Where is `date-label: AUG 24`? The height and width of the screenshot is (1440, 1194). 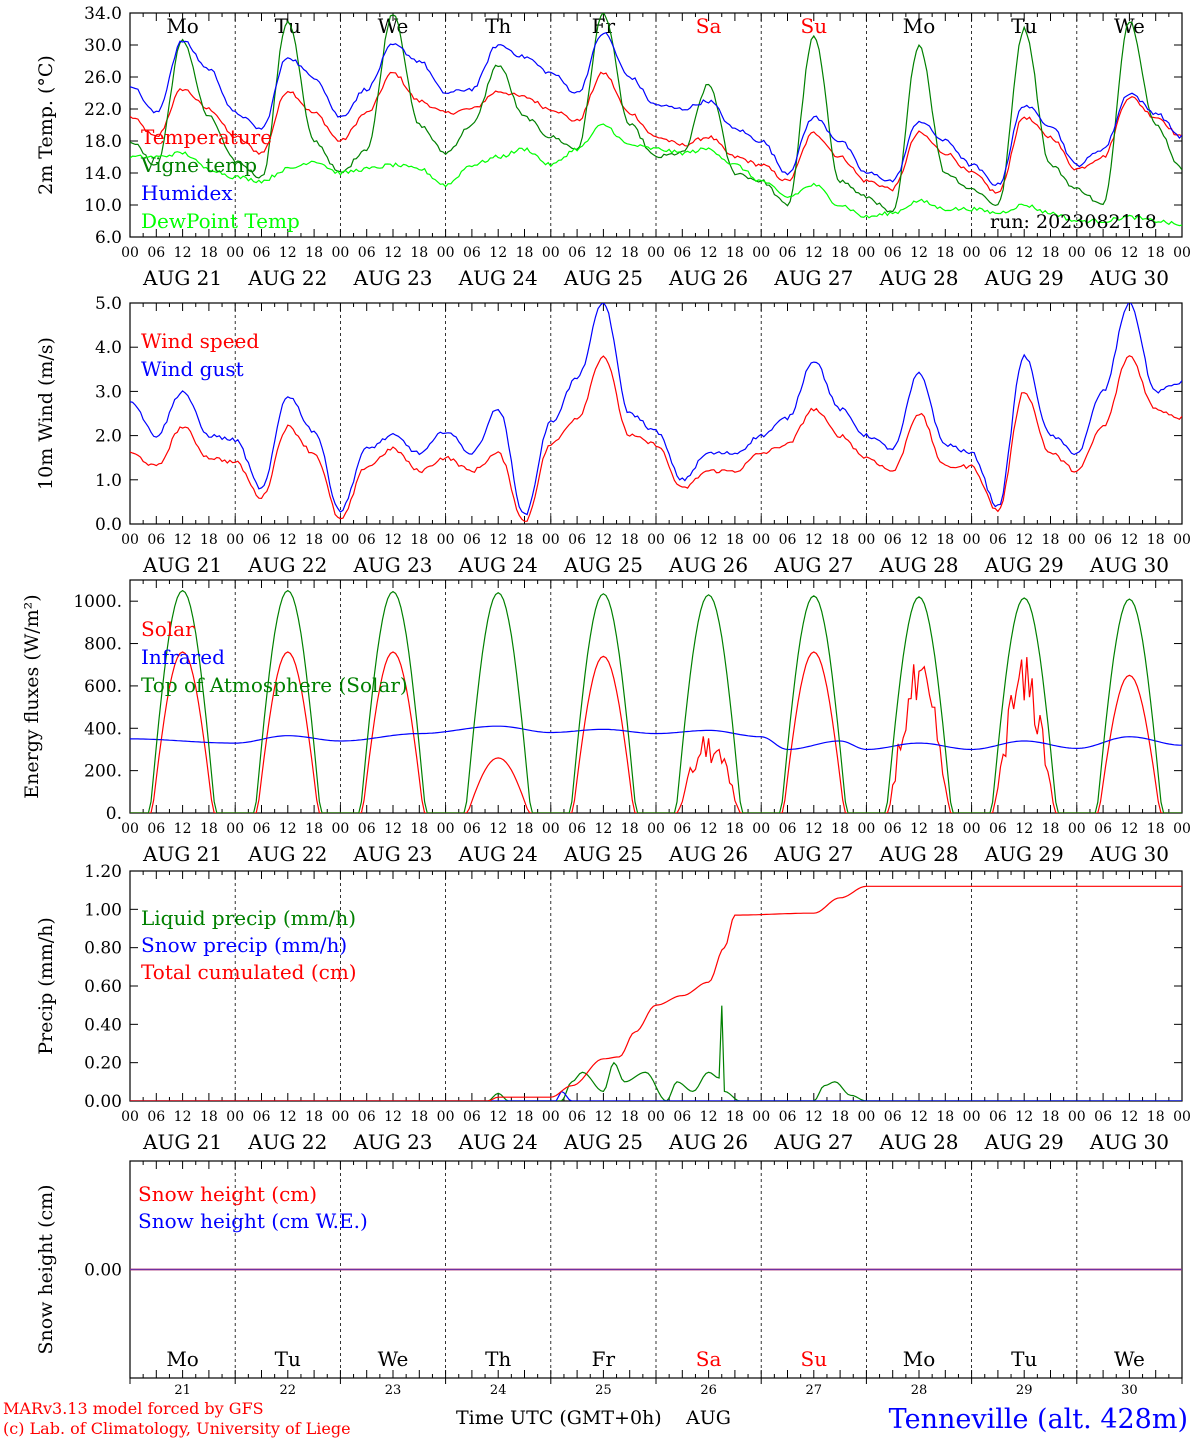 date-label: AUG 24 is located at coordinates (498, 854).